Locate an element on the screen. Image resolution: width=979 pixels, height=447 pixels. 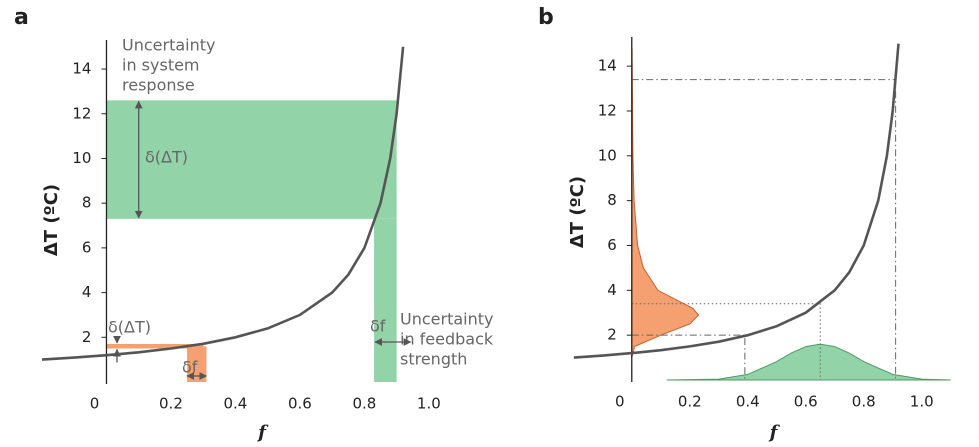
panel-label: a is located at coordinates (21, 17).